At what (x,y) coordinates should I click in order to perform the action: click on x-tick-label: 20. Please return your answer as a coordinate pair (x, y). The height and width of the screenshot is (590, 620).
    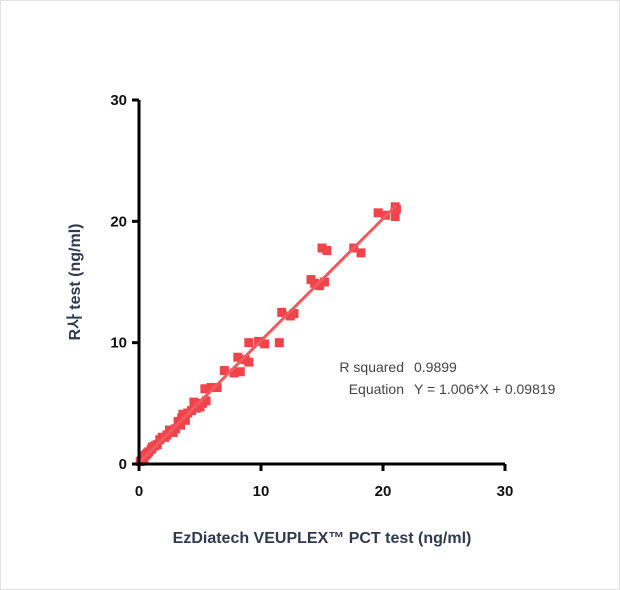
    Looking at the image, I should click on (383, 491).